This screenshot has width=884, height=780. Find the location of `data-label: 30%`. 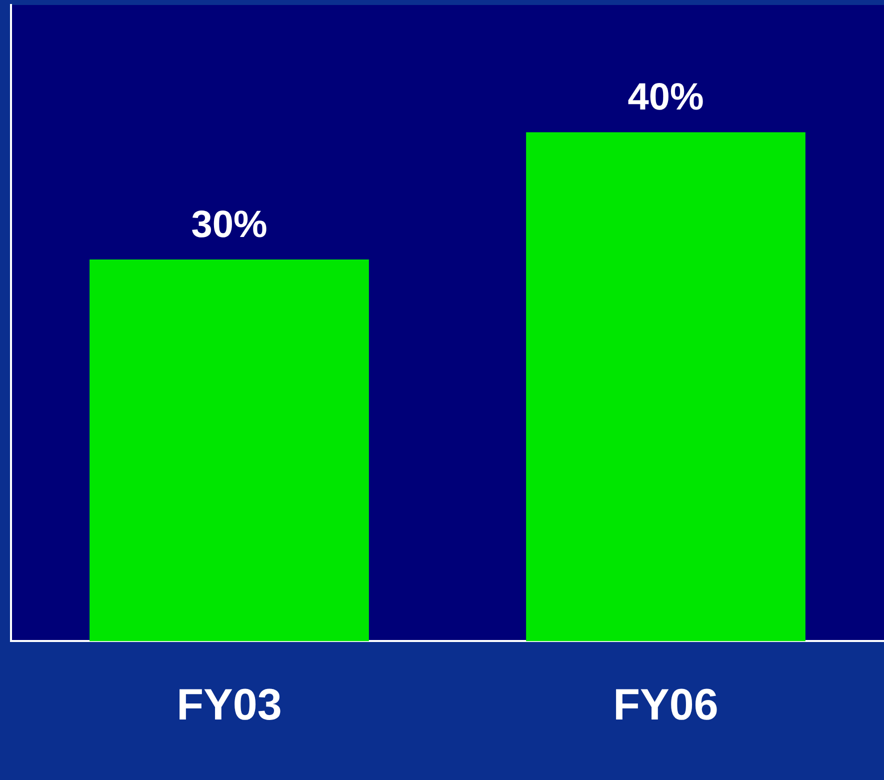

data-label: 30% is located at coordinates (229, 225).